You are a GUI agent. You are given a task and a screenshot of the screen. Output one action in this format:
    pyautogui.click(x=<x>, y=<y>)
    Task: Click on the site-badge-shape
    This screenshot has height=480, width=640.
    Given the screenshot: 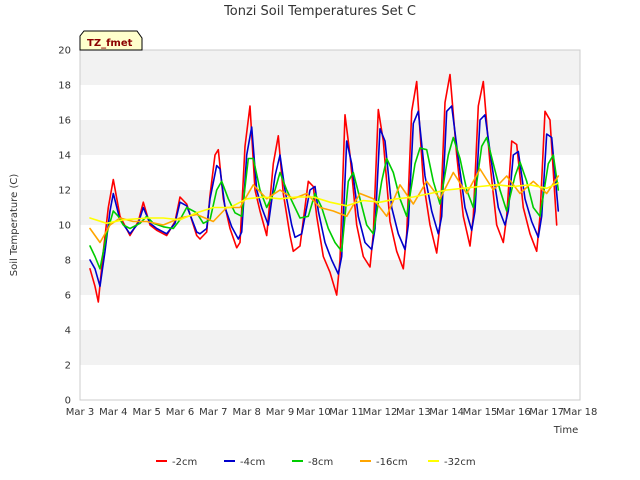 What is the action you would take?
    pyautogui.click(x=111, y=40)
    